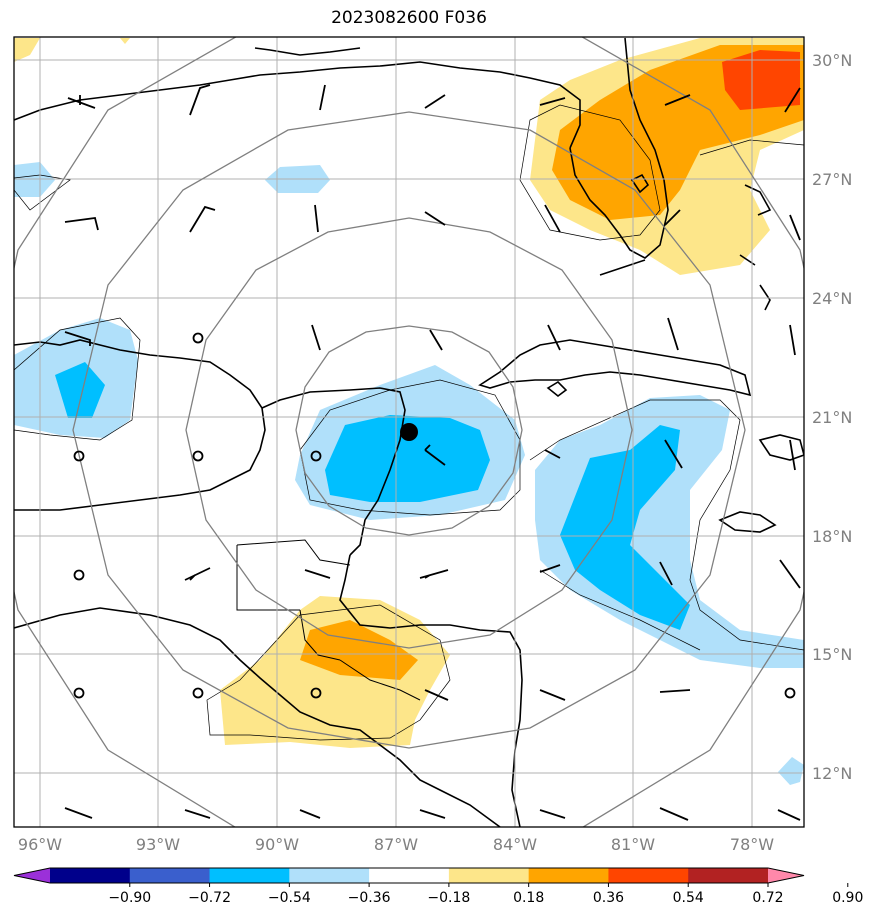 The width and height of the screenshot is (875, 924). I want to click on lat-axis-labels: 30°N 27°N 24°N 21°N 18°N 15°N 12°N, so click(832, 417).